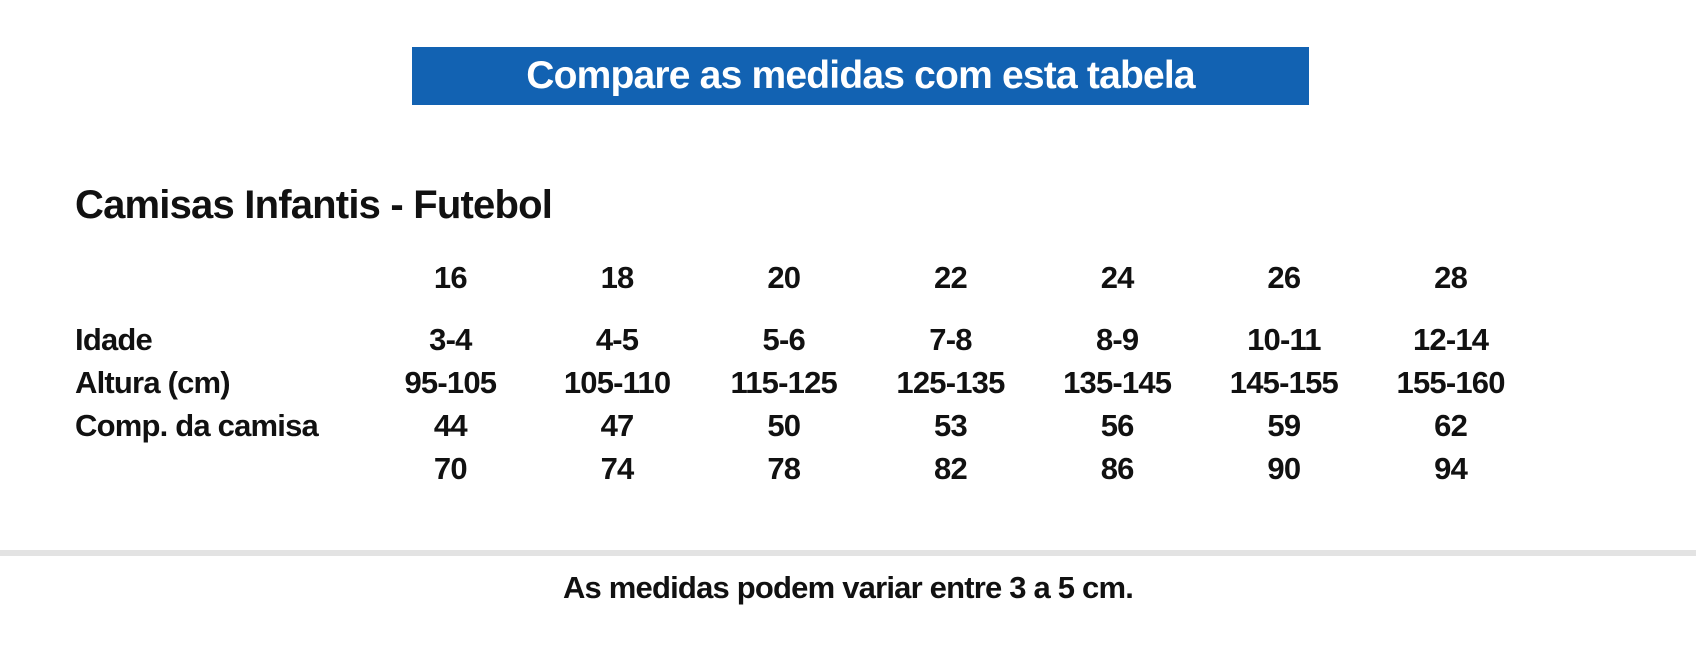 This screenshot has width=1696, height=653. I want to click on size-cell: 95-105, so click(450, 382).